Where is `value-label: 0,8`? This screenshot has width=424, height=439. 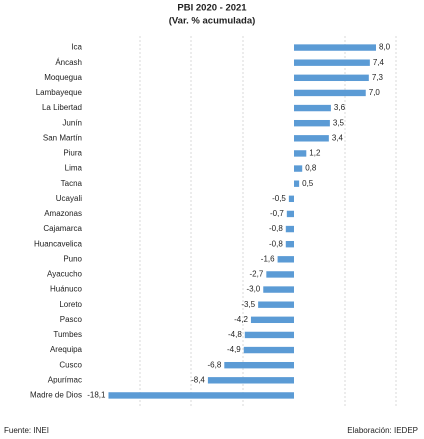 value-label: 0,8 is located at coordinates (311, 168).